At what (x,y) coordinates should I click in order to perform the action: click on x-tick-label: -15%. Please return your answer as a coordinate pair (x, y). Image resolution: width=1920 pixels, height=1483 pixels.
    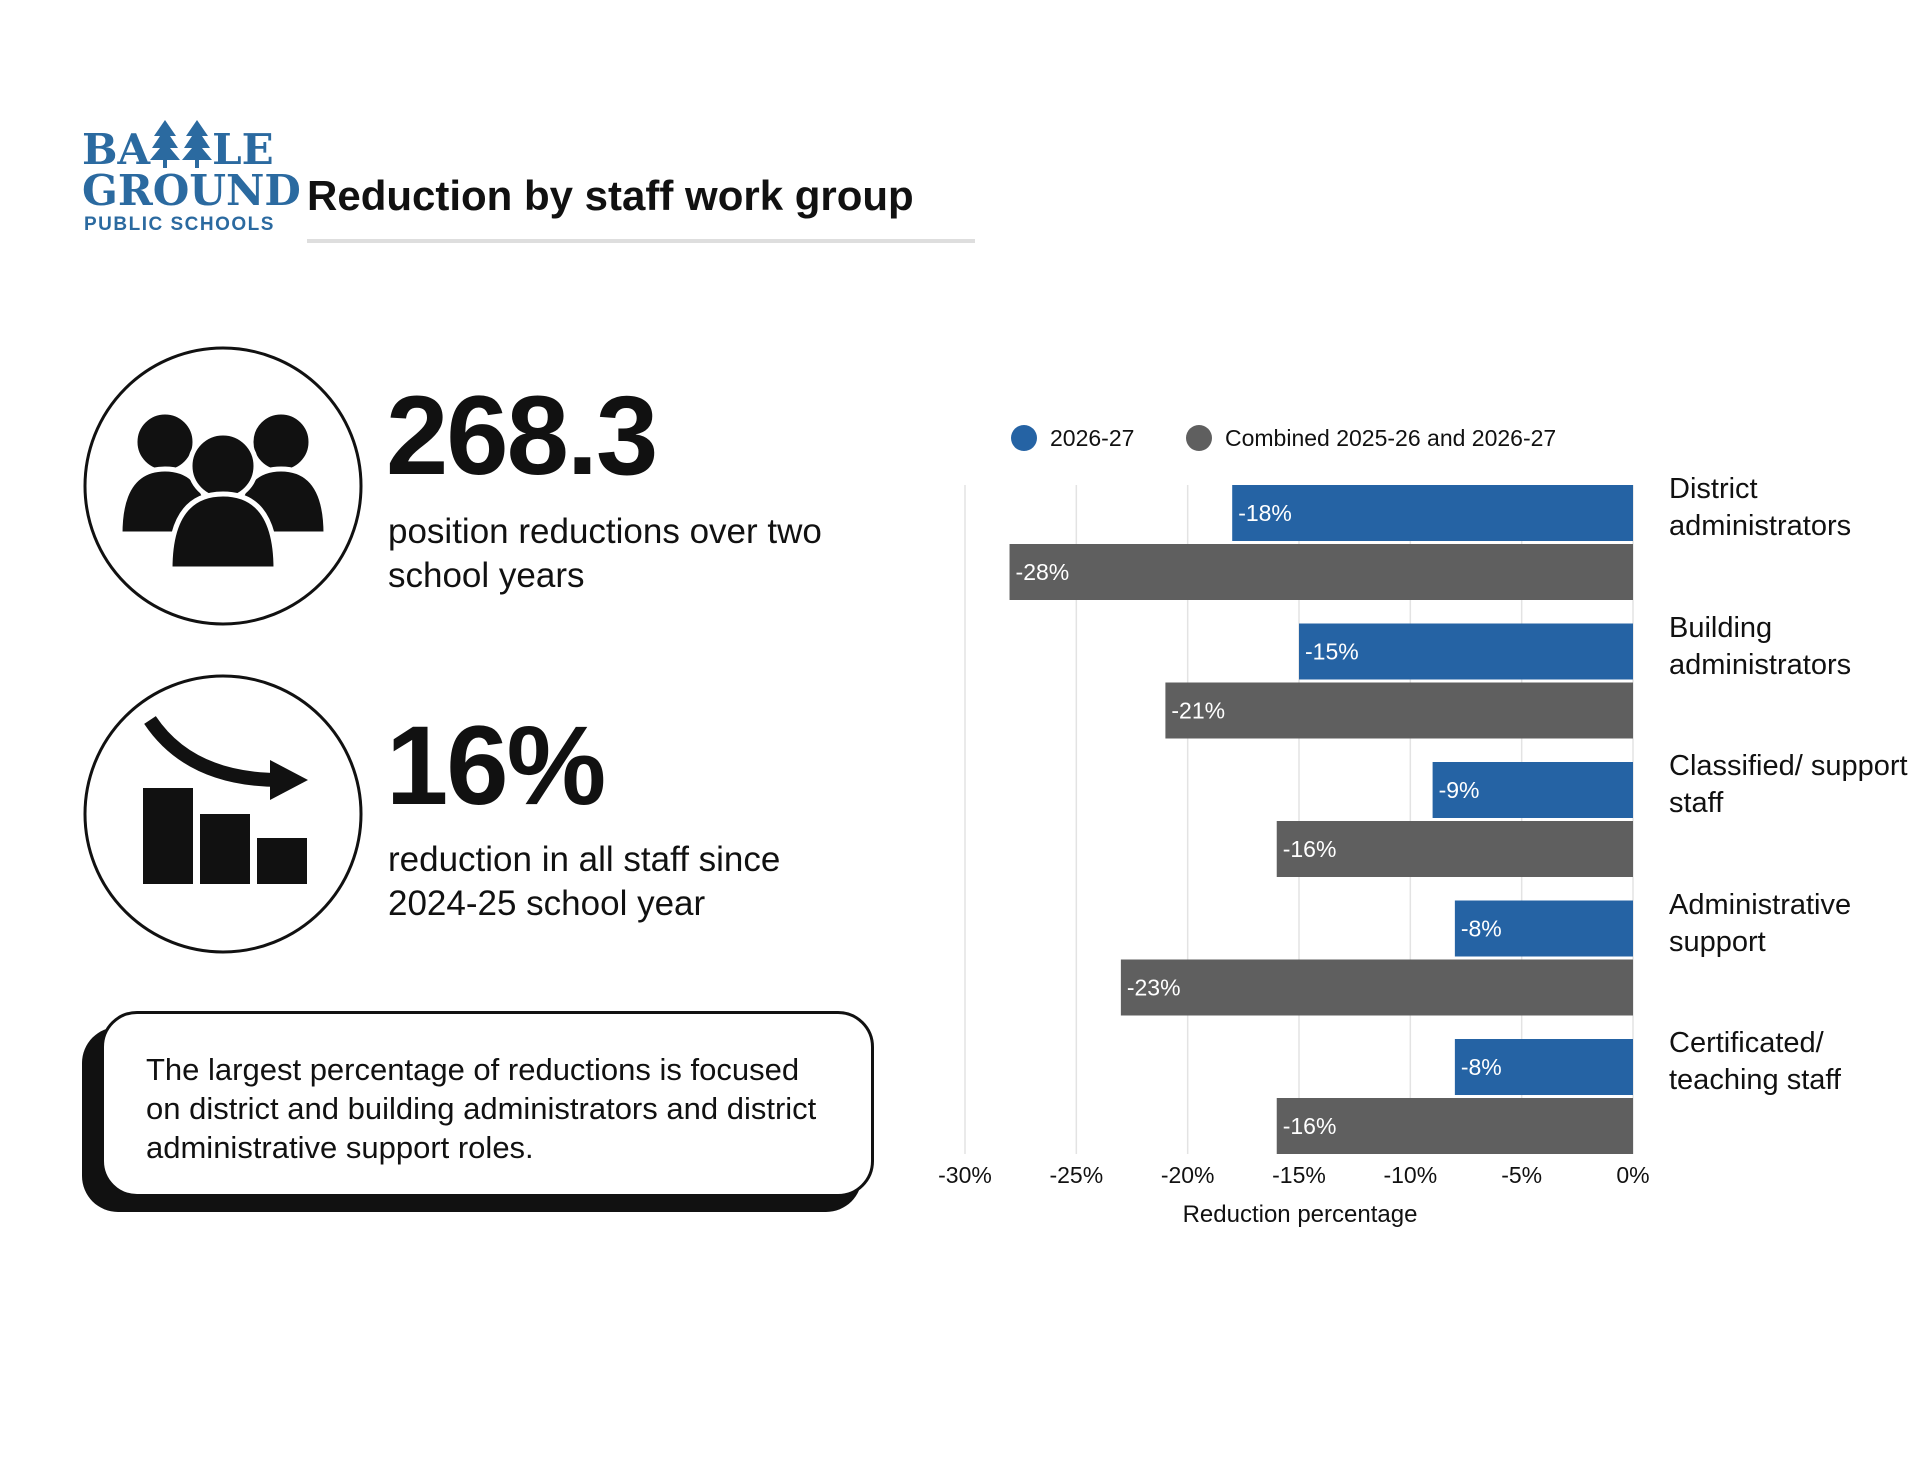
    Looking at the image, I should click on (1299, 1175).